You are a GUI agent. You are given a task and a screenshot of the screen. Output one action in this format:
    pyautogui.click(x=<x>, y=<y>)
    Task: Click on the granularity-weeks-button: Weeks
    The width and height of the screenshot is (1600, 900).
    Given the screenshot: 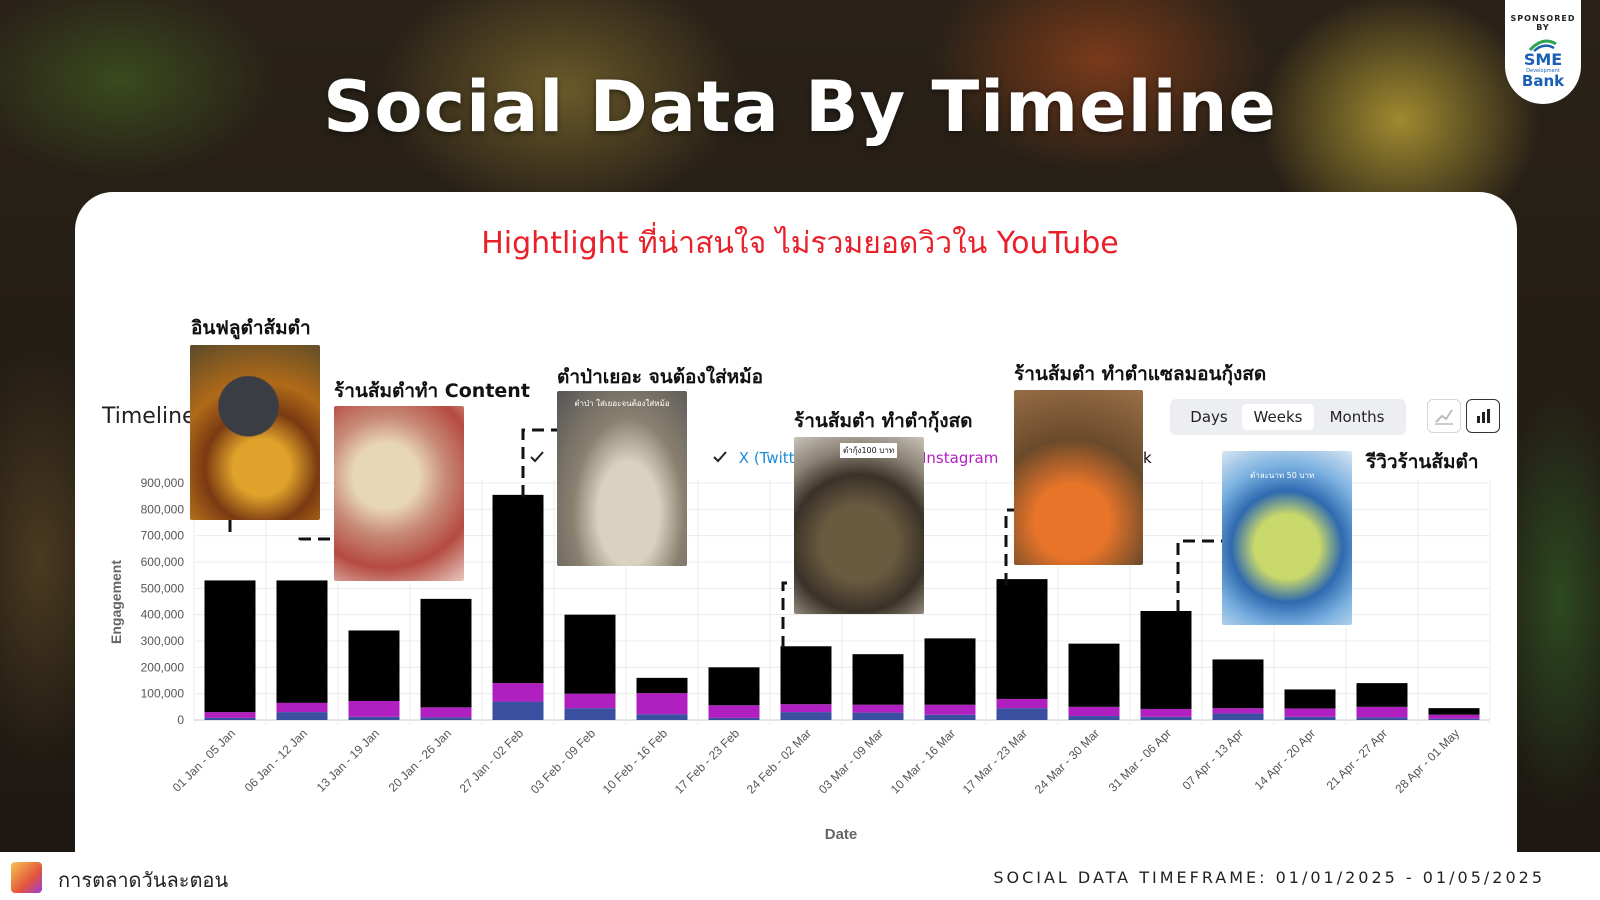 What is the action you would take?
    pyautogui.click(x=1278, y=417)
    